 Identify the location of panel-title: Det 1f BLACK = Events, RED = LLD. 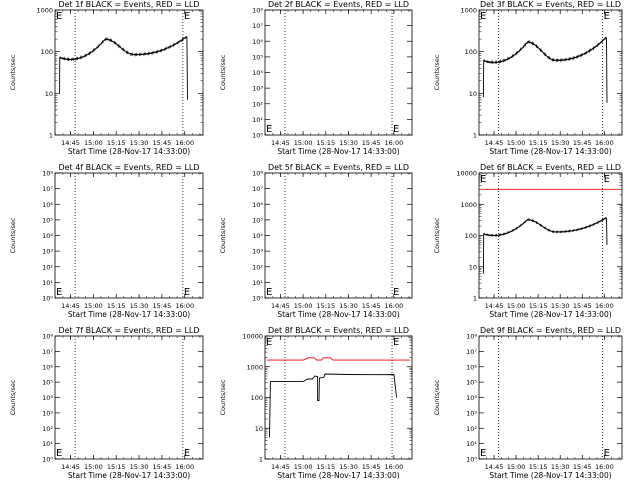
(128, 4).